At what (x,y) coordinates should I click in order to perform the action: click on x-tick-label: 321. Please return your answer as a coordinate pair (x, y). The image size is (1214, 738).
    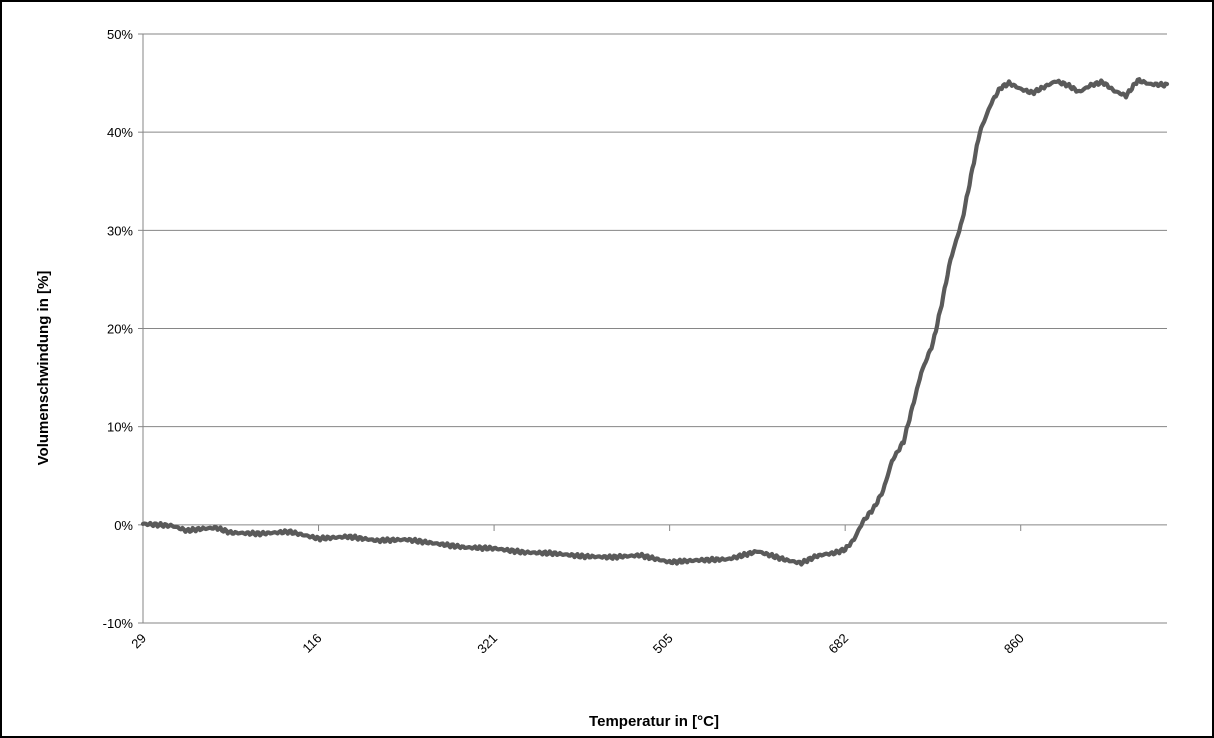
    Looking at the image, I should click on (487, 644).